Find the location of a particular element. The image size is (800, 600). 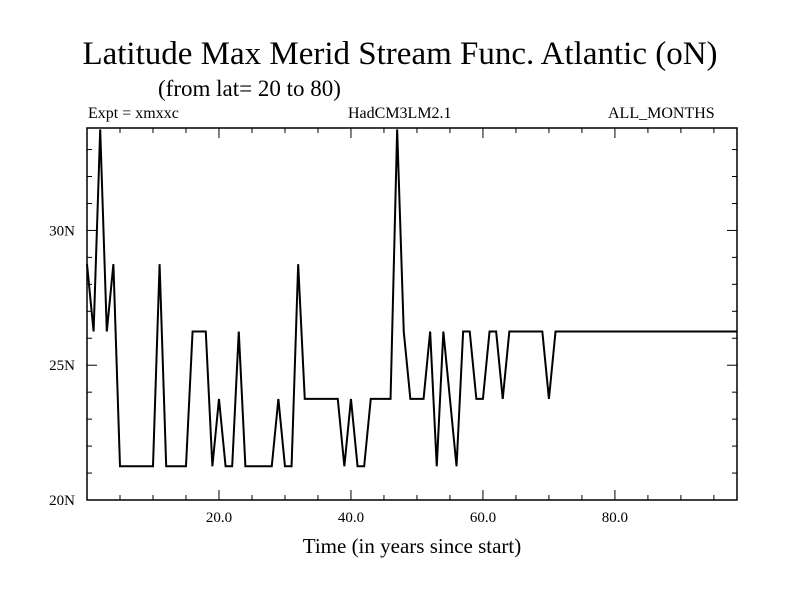

y-tick-label: 25N is located at coordinates (62, 366).